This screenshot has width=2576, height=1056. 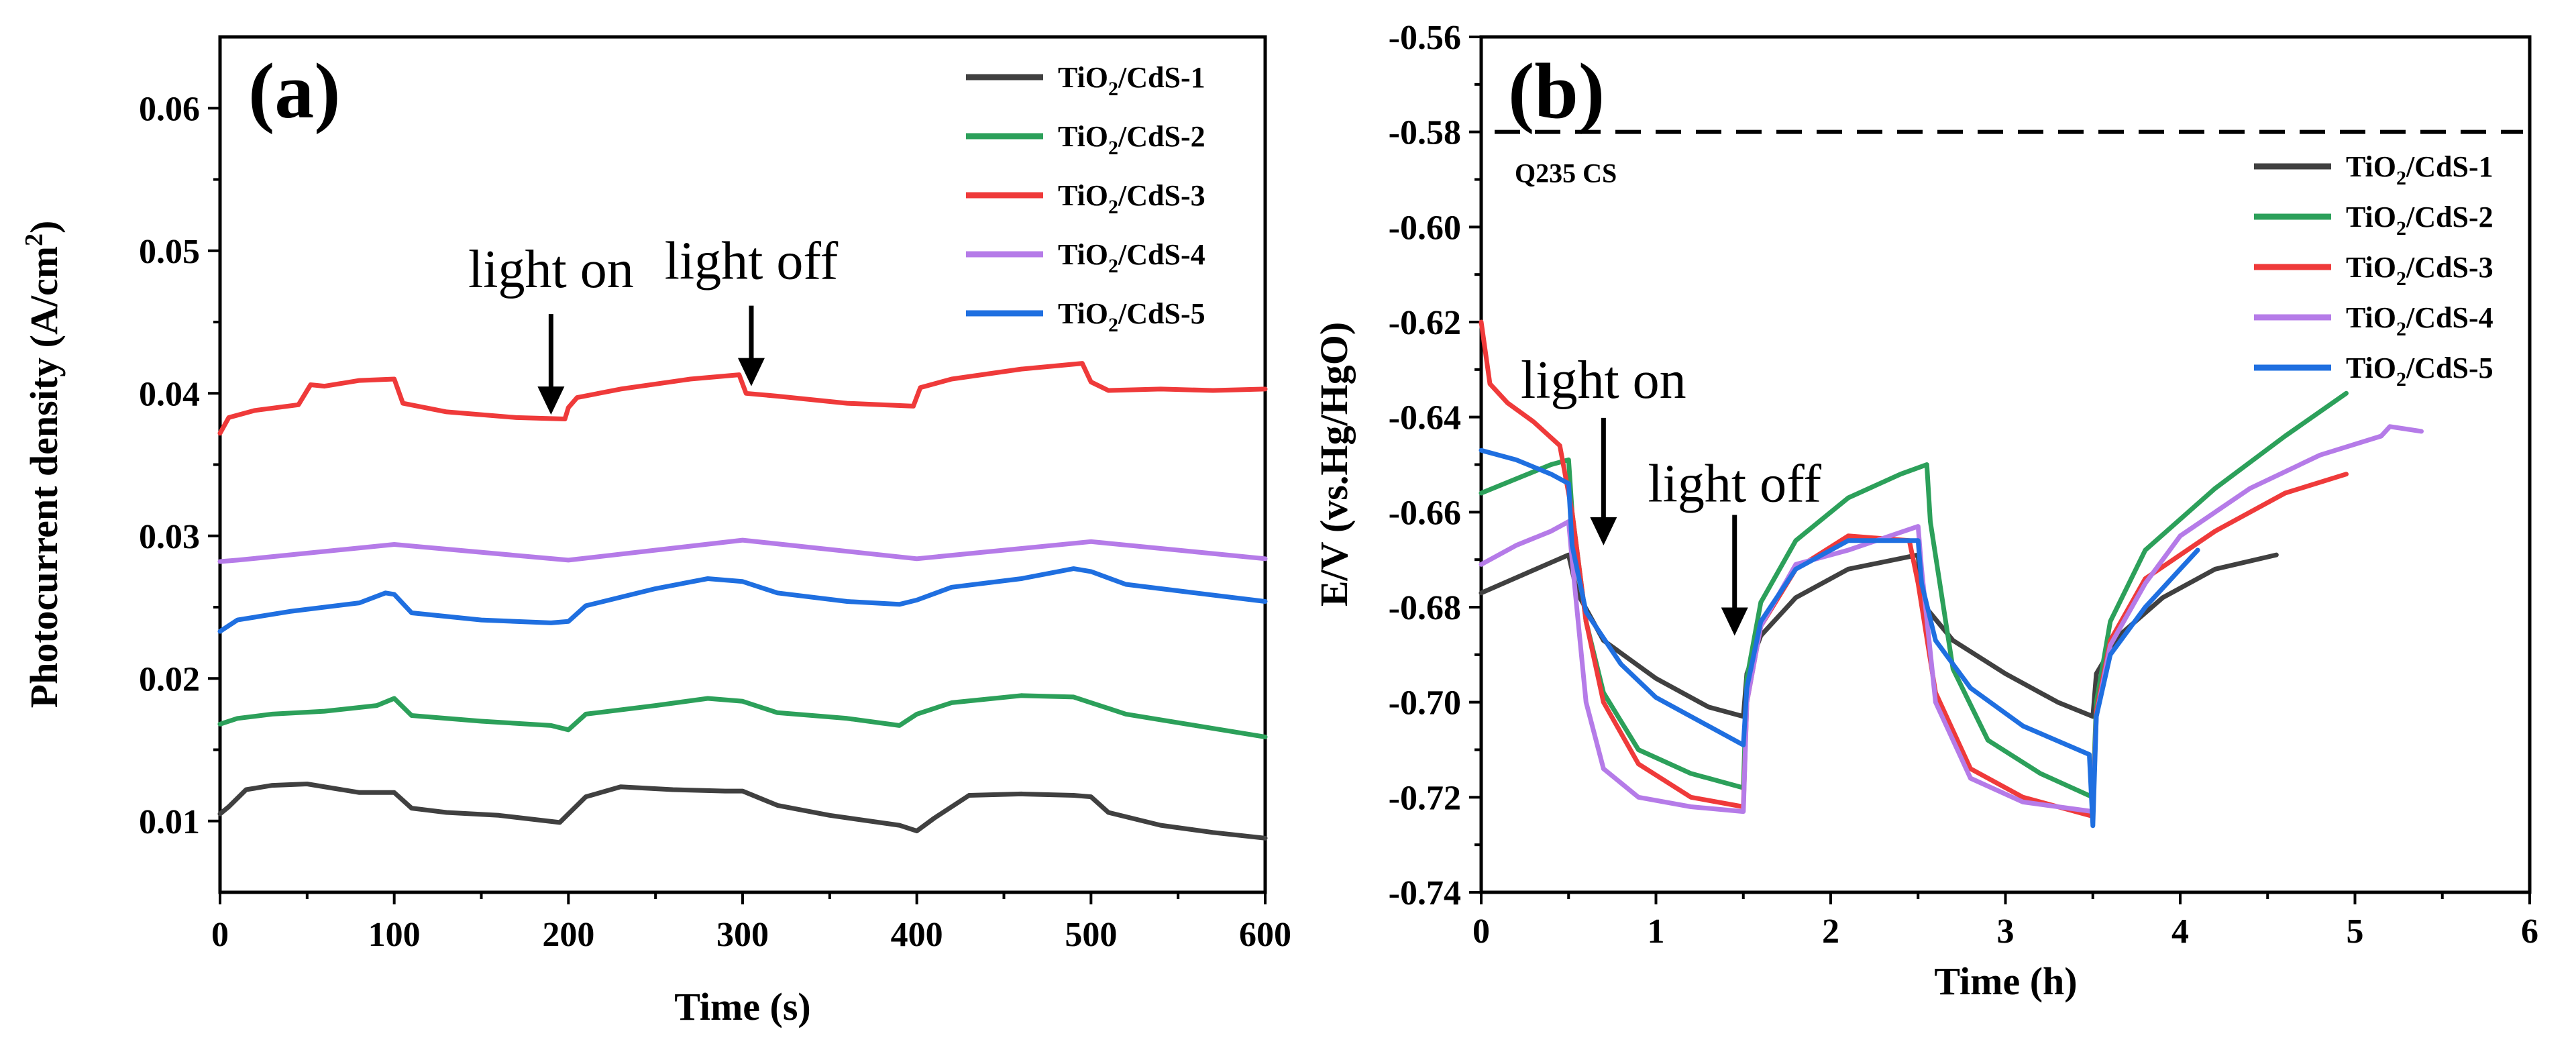 I want to click on x-tick-label: 200, so click(x=568, y=935).